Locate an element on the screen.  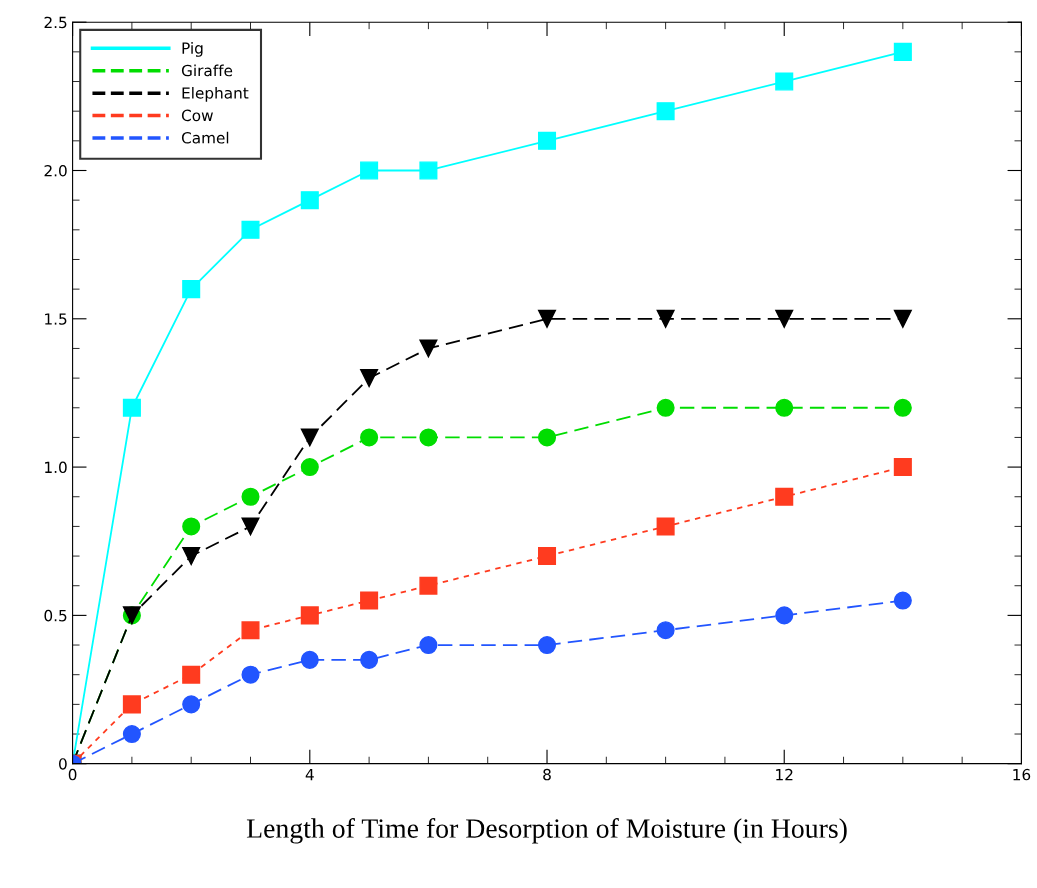
y-tick-label: 1.0 is located at coordinates (56, 467).